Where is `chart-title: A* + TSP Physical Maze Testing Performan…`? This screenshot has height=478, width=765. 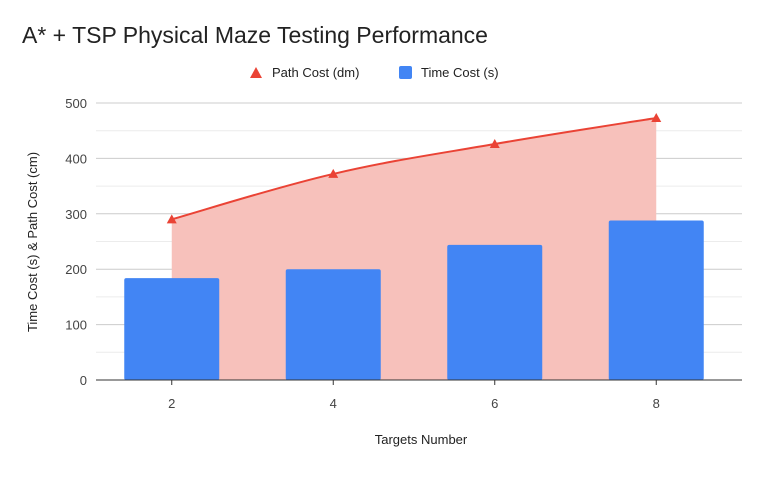
chart-title: A* + TSP Physical Maze Testing Performan… is located at coordinates (255, 35).